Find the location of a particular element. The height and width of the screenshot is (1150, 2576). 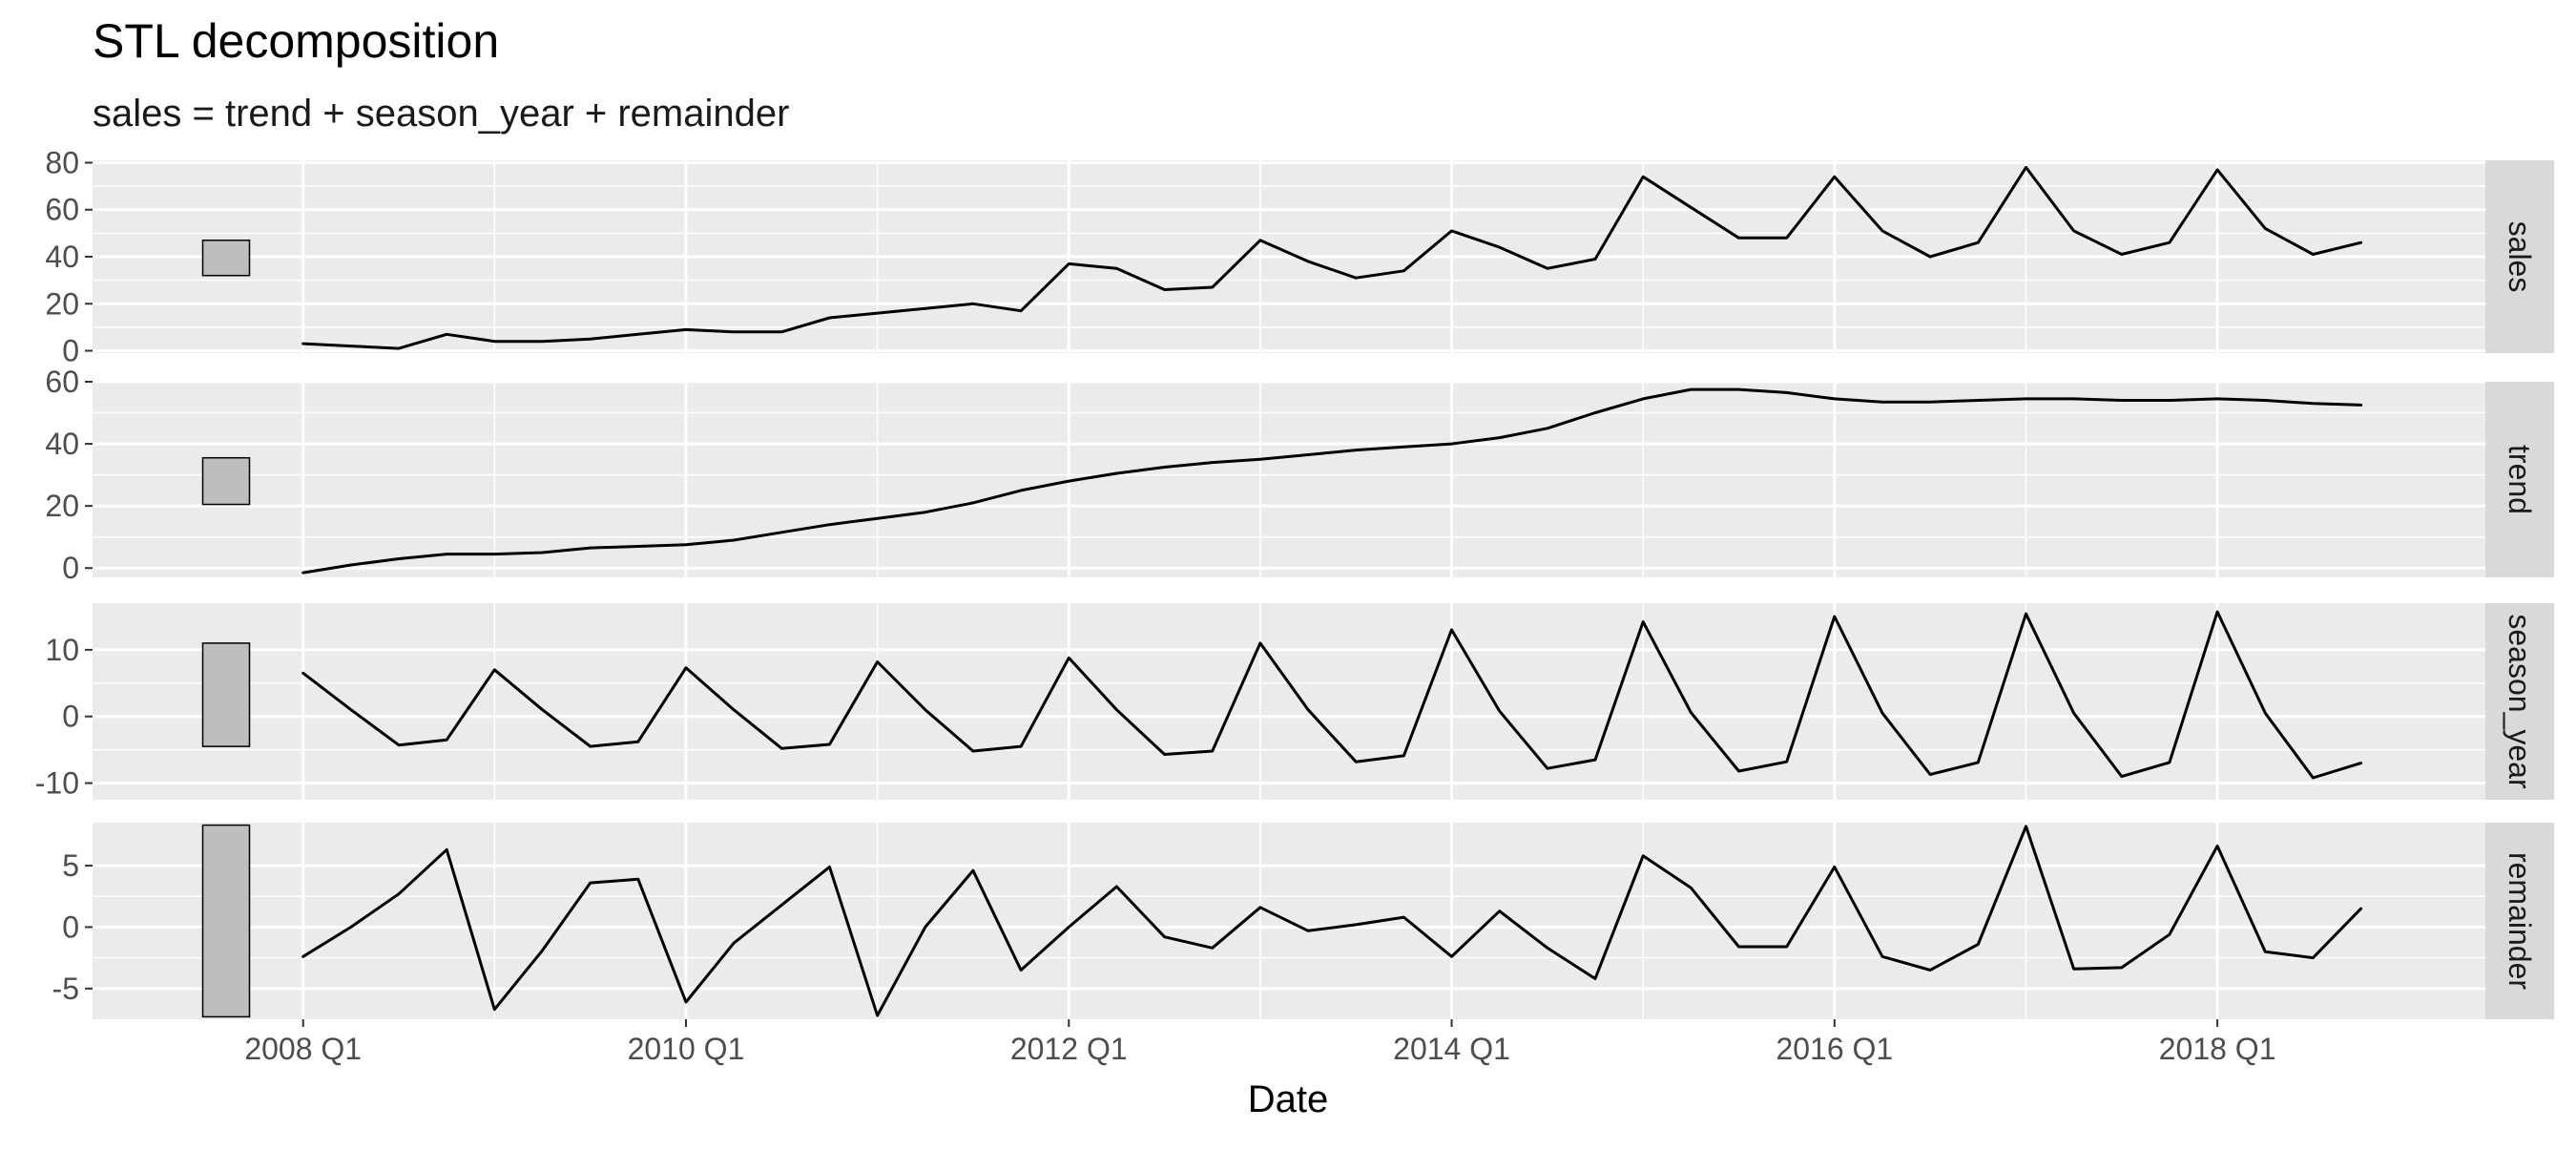

x-tick-label: 2012 Q1 is located at coordinates (1069, 1049).